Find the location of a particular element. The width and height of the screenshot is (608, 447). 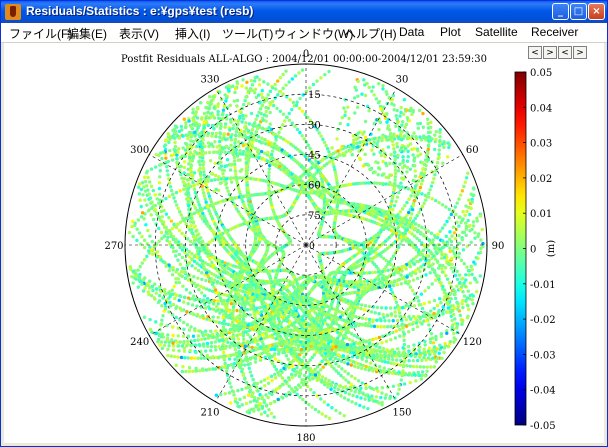

menu-receiver: Receiver is located at coordinates (555, 32).